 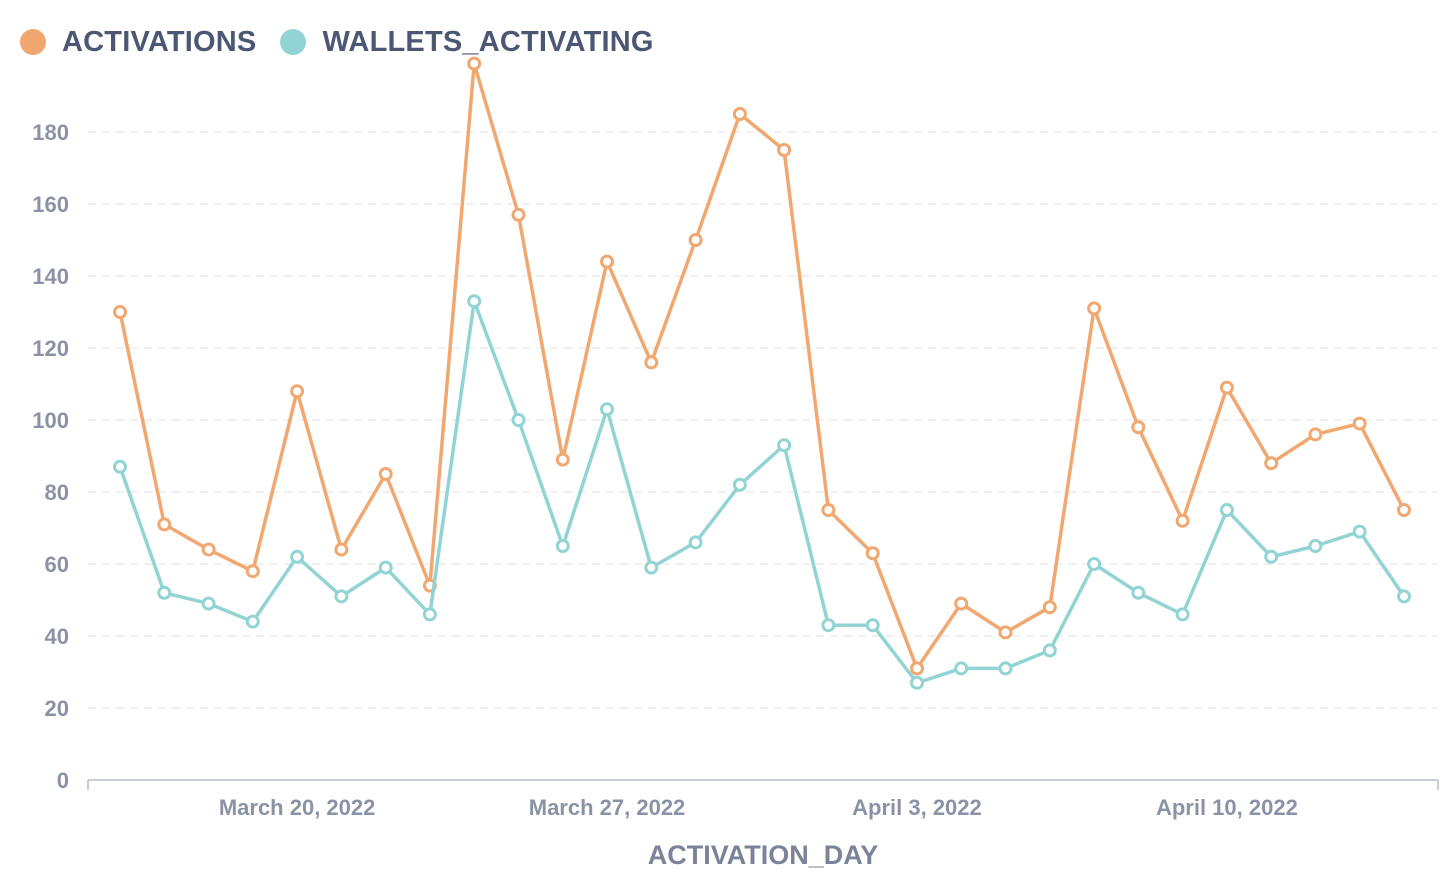 What do you see at coordinates (63, 780) in the screenshot?
I see `y-tick-label: 0` at bounding box center [63, 780].